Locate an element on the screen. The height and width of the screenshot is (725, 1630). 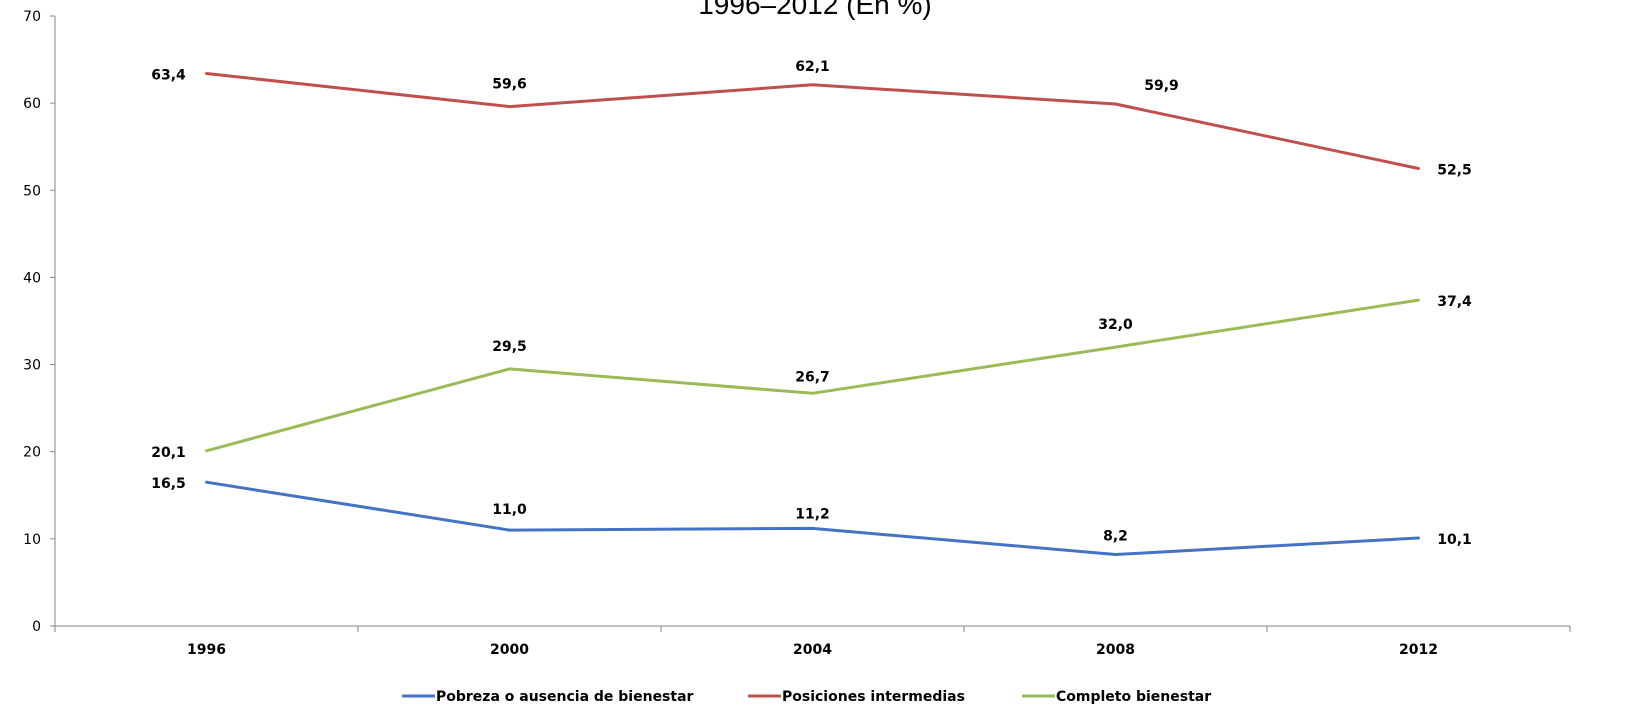
legend-label: Completo bienestar is located at coordinates (1133, 697).